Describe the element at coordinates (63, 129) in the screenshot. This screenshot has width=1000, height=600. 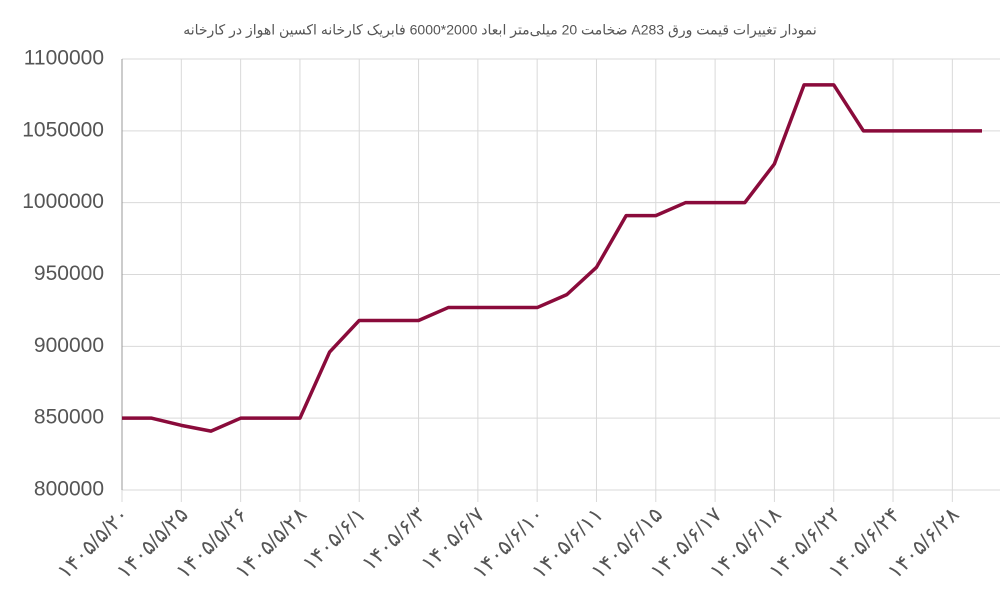
I see `y-tick-label: 1050000` at that location.